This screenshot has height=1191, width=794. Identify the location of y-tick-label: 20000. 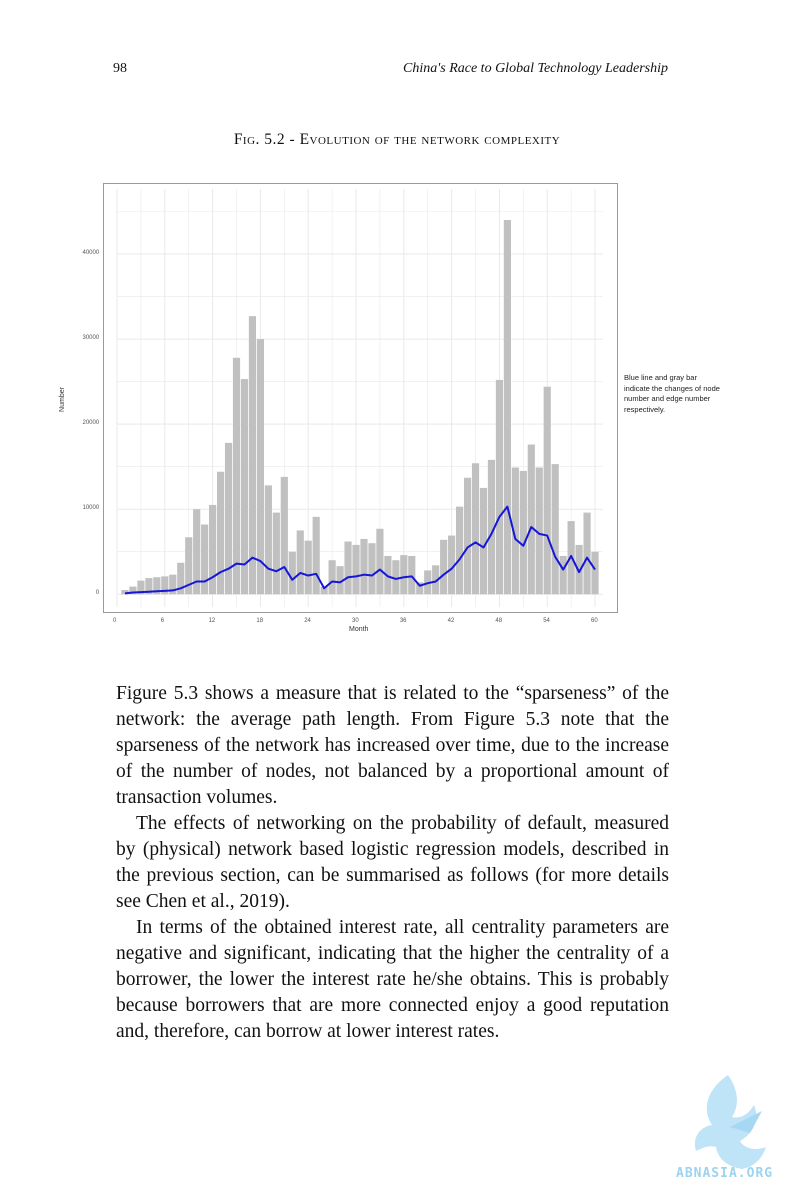
(91, 423).